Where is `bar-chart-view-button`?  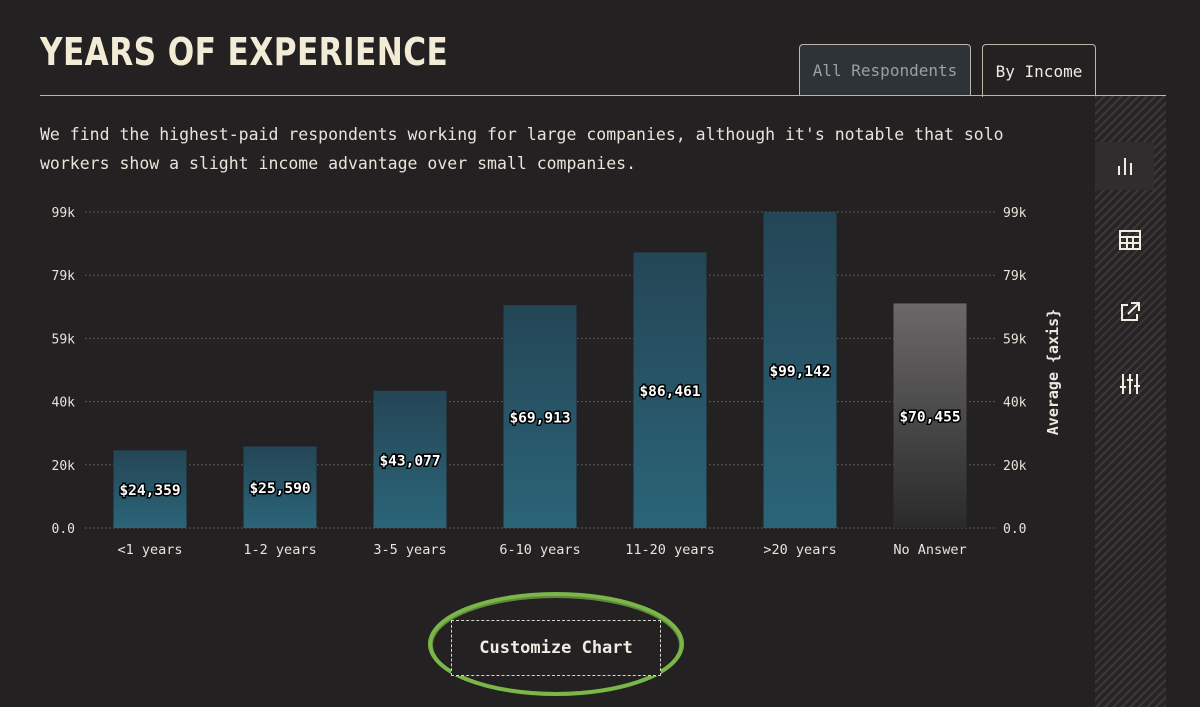 bar-chart-view-button is located at coordinates (1124, 166).